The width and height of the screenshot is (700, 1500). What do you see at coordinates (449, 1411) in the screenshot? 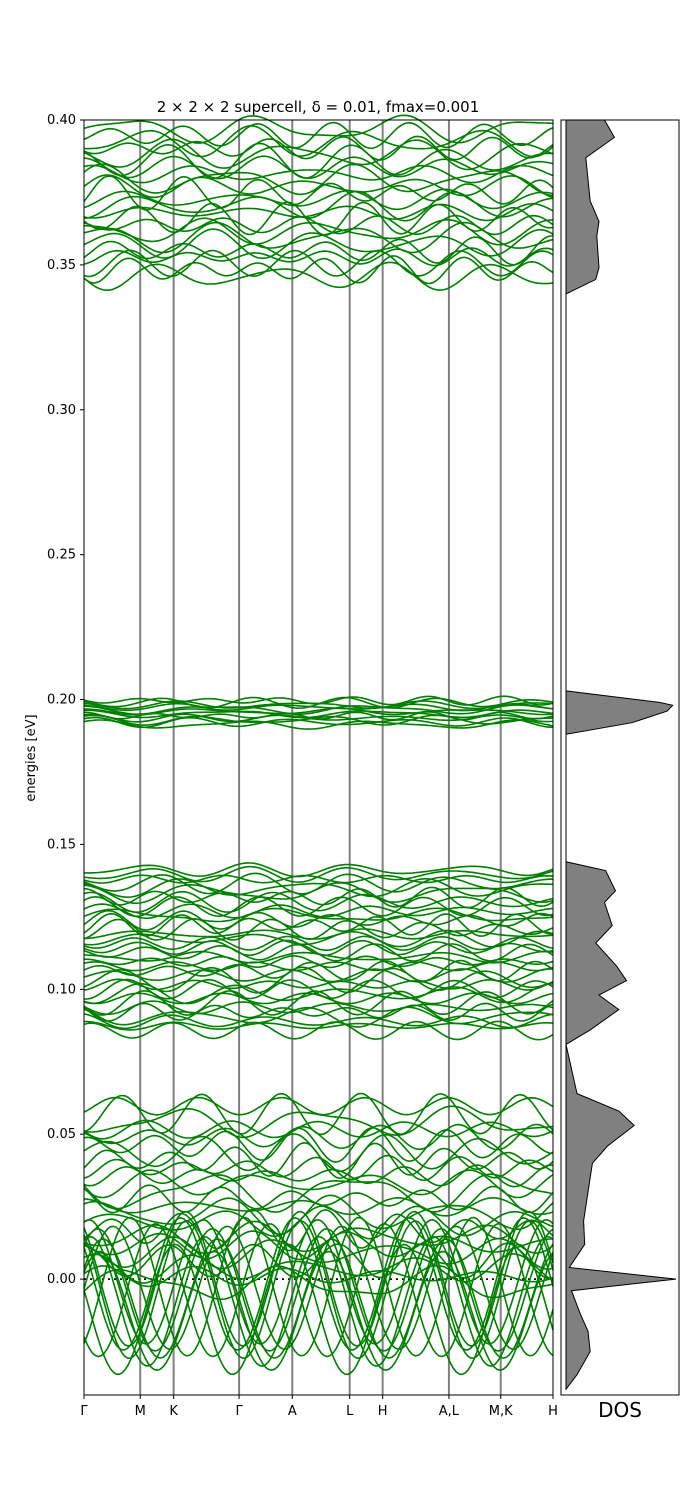
I see `x-tick-label: A,L` at bounding box center [449, 1411].